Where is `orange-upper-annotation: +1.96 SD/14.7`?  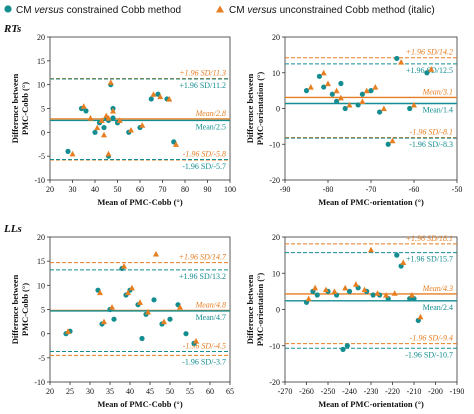
orange-upper-annotation: +1.96 SD/14.7 is located at coordinates (203, 257).